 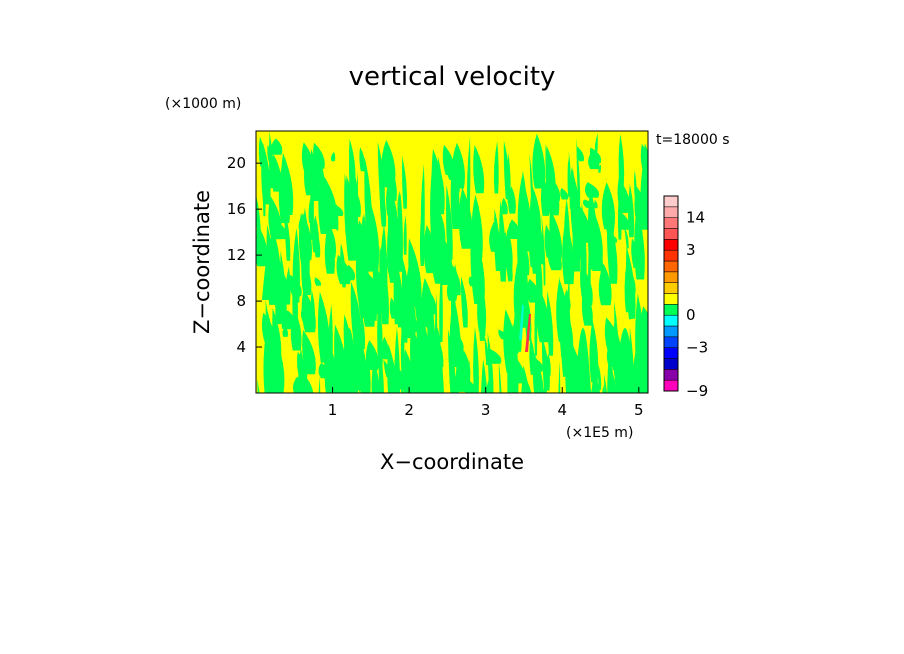 What do you see at coordinates (241, 347) in the screenshot?
I see `y-tick-label: 4` at bounding box center [241, 347].